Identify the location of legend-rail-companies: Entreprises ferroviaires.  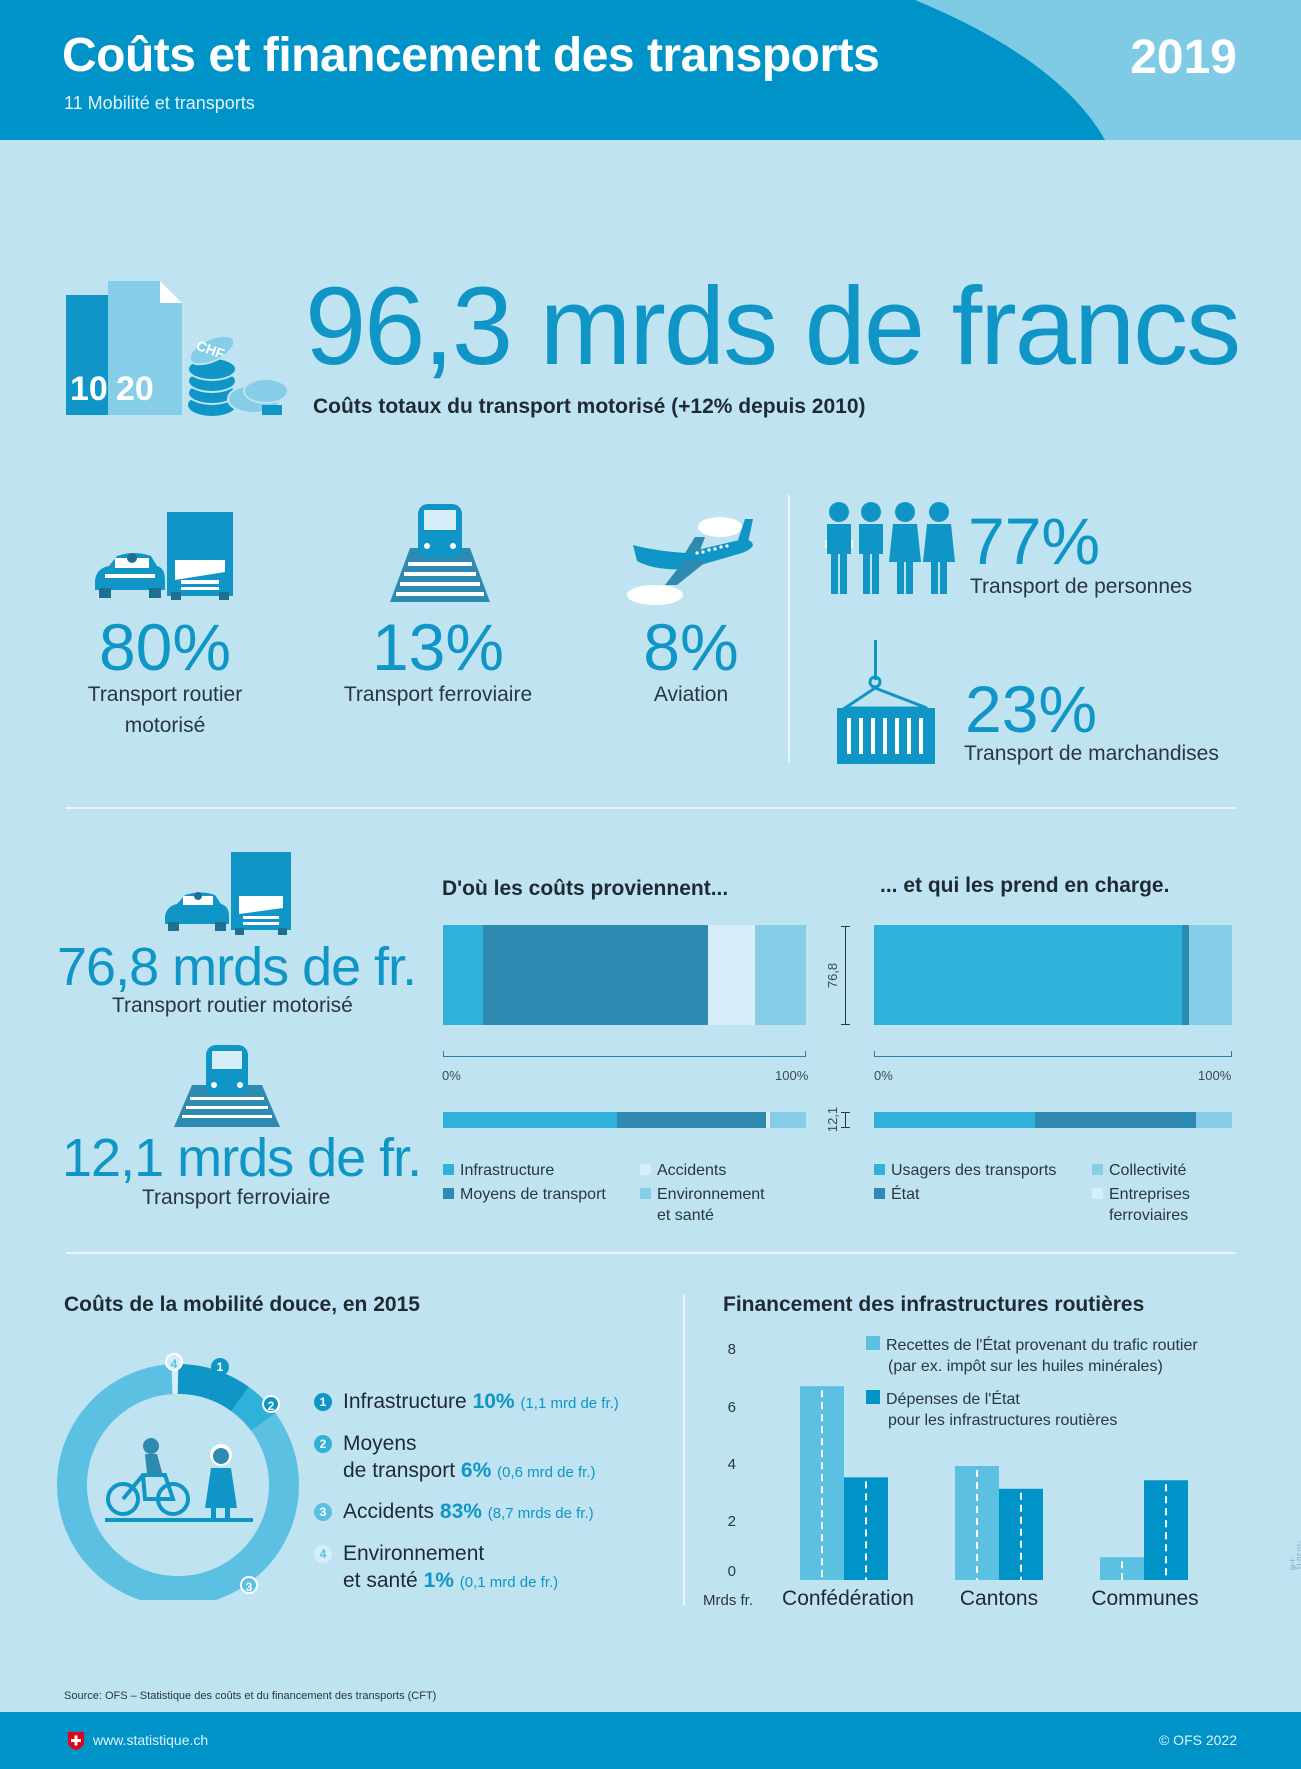
(1141, 1206).